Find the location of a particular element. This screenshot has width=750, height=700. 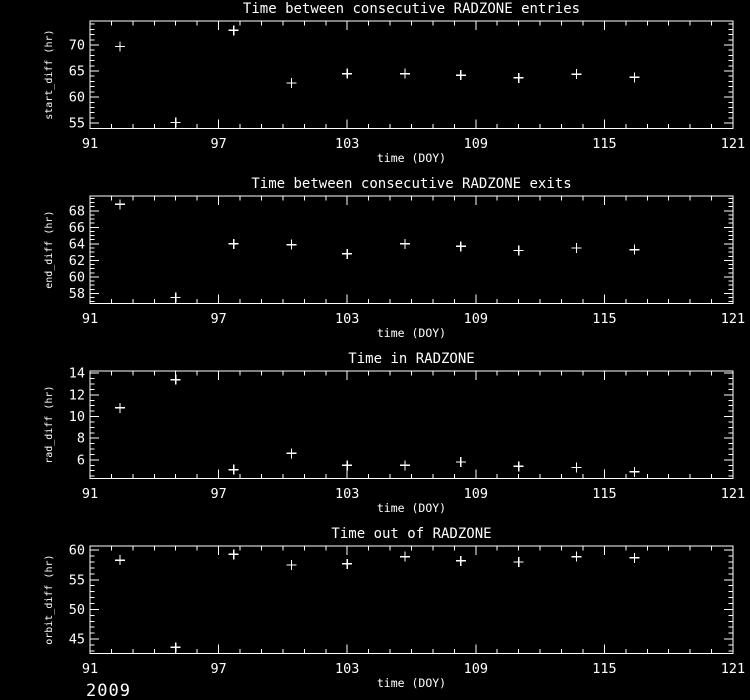

y-tick-label: 50 is located at coordinates (77, 610).